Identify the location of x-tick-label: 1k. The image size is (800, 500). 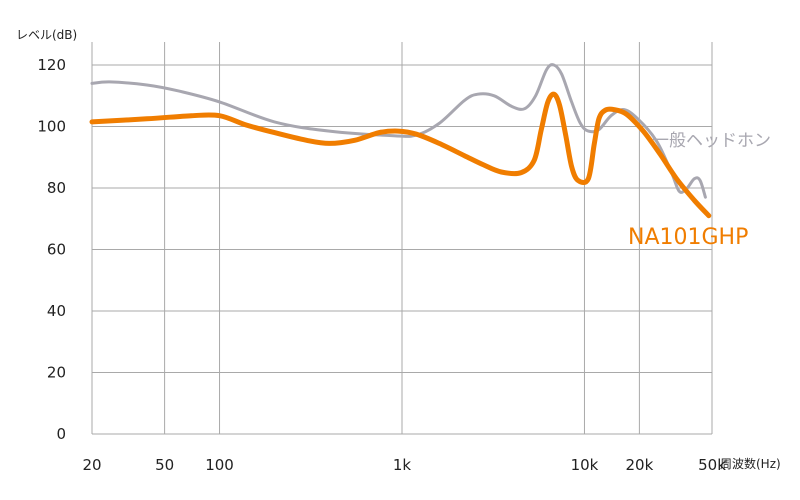
(402, 465).